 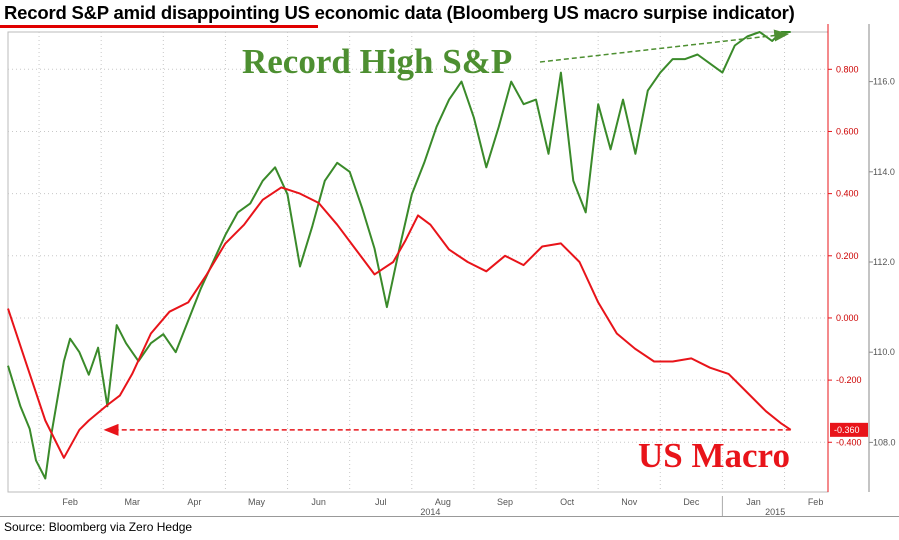 I want to click on sp-tick-label: 116.0, so click(x=884, y=82).